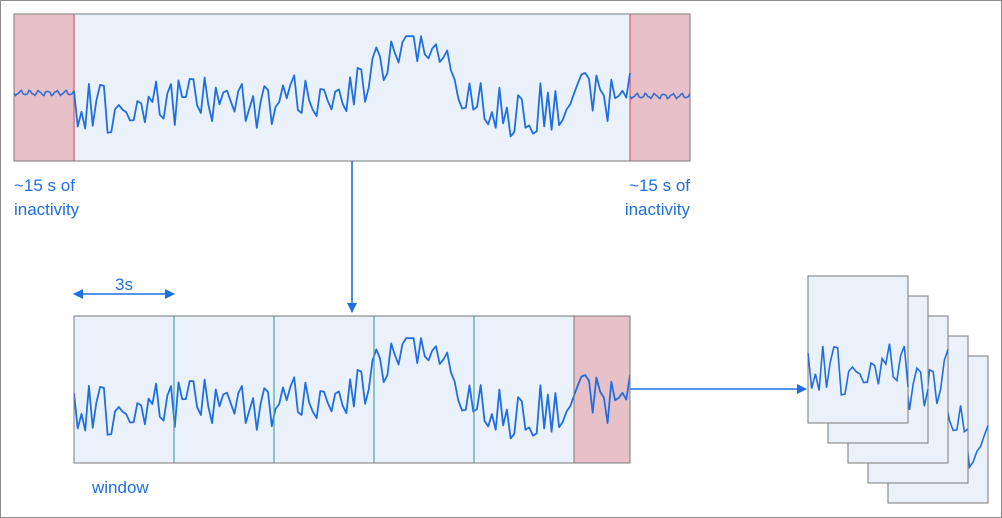 This screenshot has width=1002, height=518. What do you see at coordinates (659, 185) in the screenshot?
I see `inactivity-label-end-line1: ~15 s of` at bounding box center [659, 185].